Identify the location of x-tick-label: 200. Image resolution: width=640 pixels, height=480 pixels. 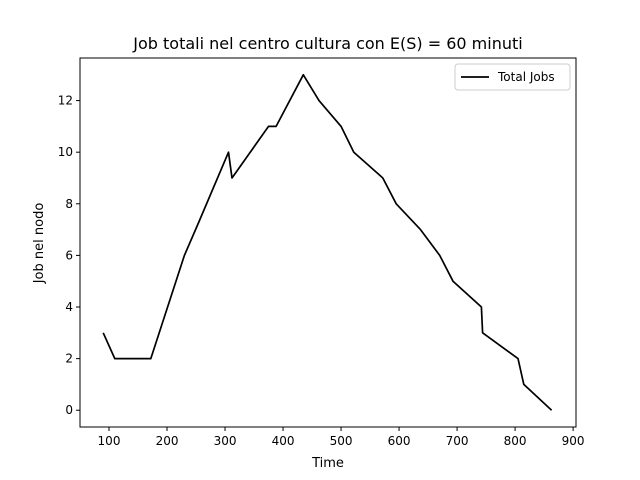
(167, 441).